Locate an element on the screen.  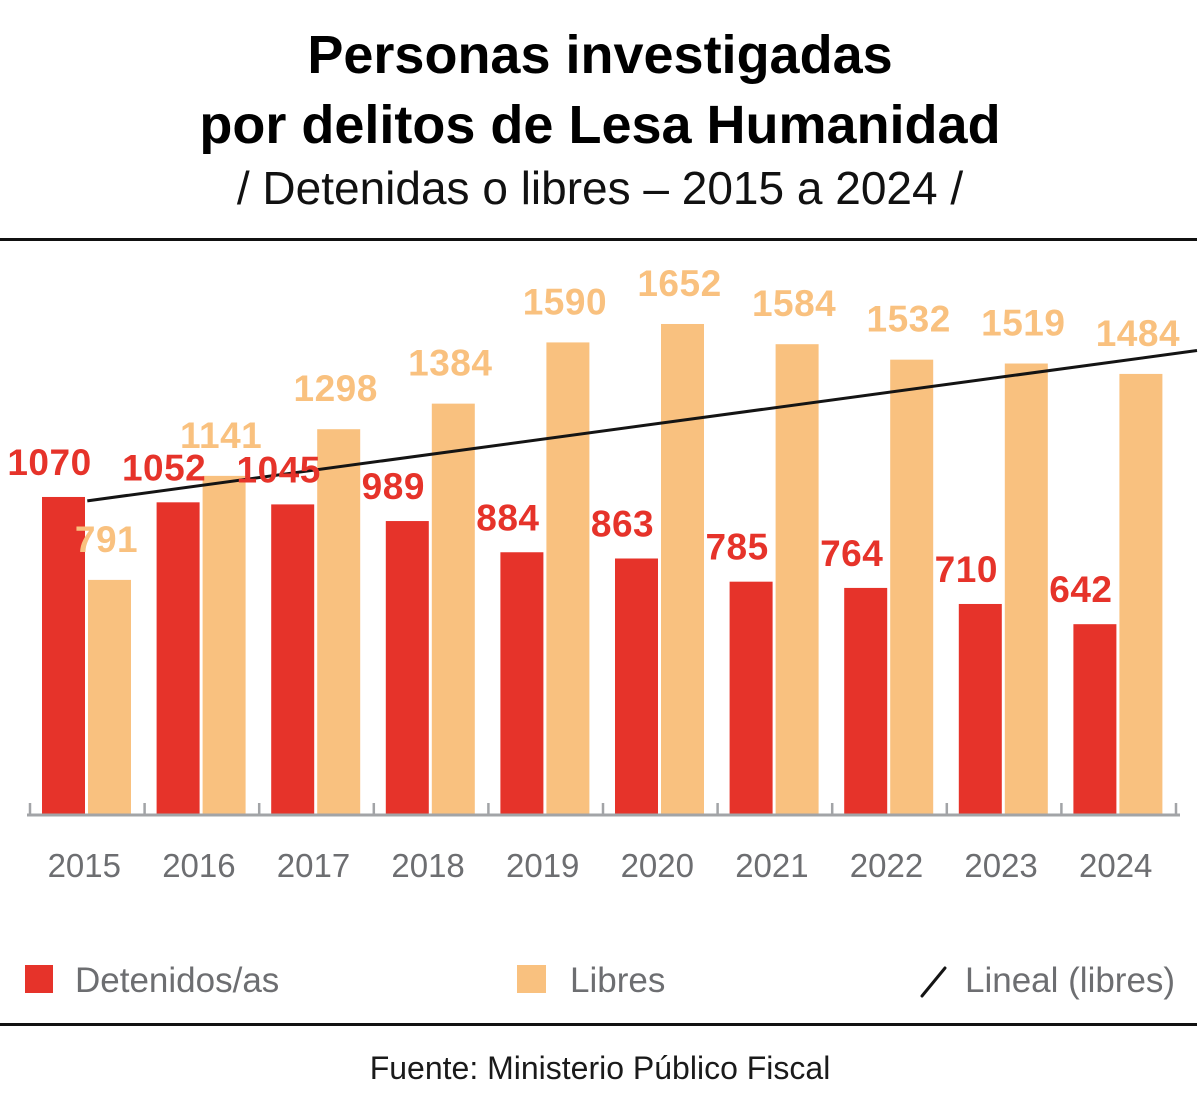
x-tick-label: 2022 is located at coordinates (886, 865).